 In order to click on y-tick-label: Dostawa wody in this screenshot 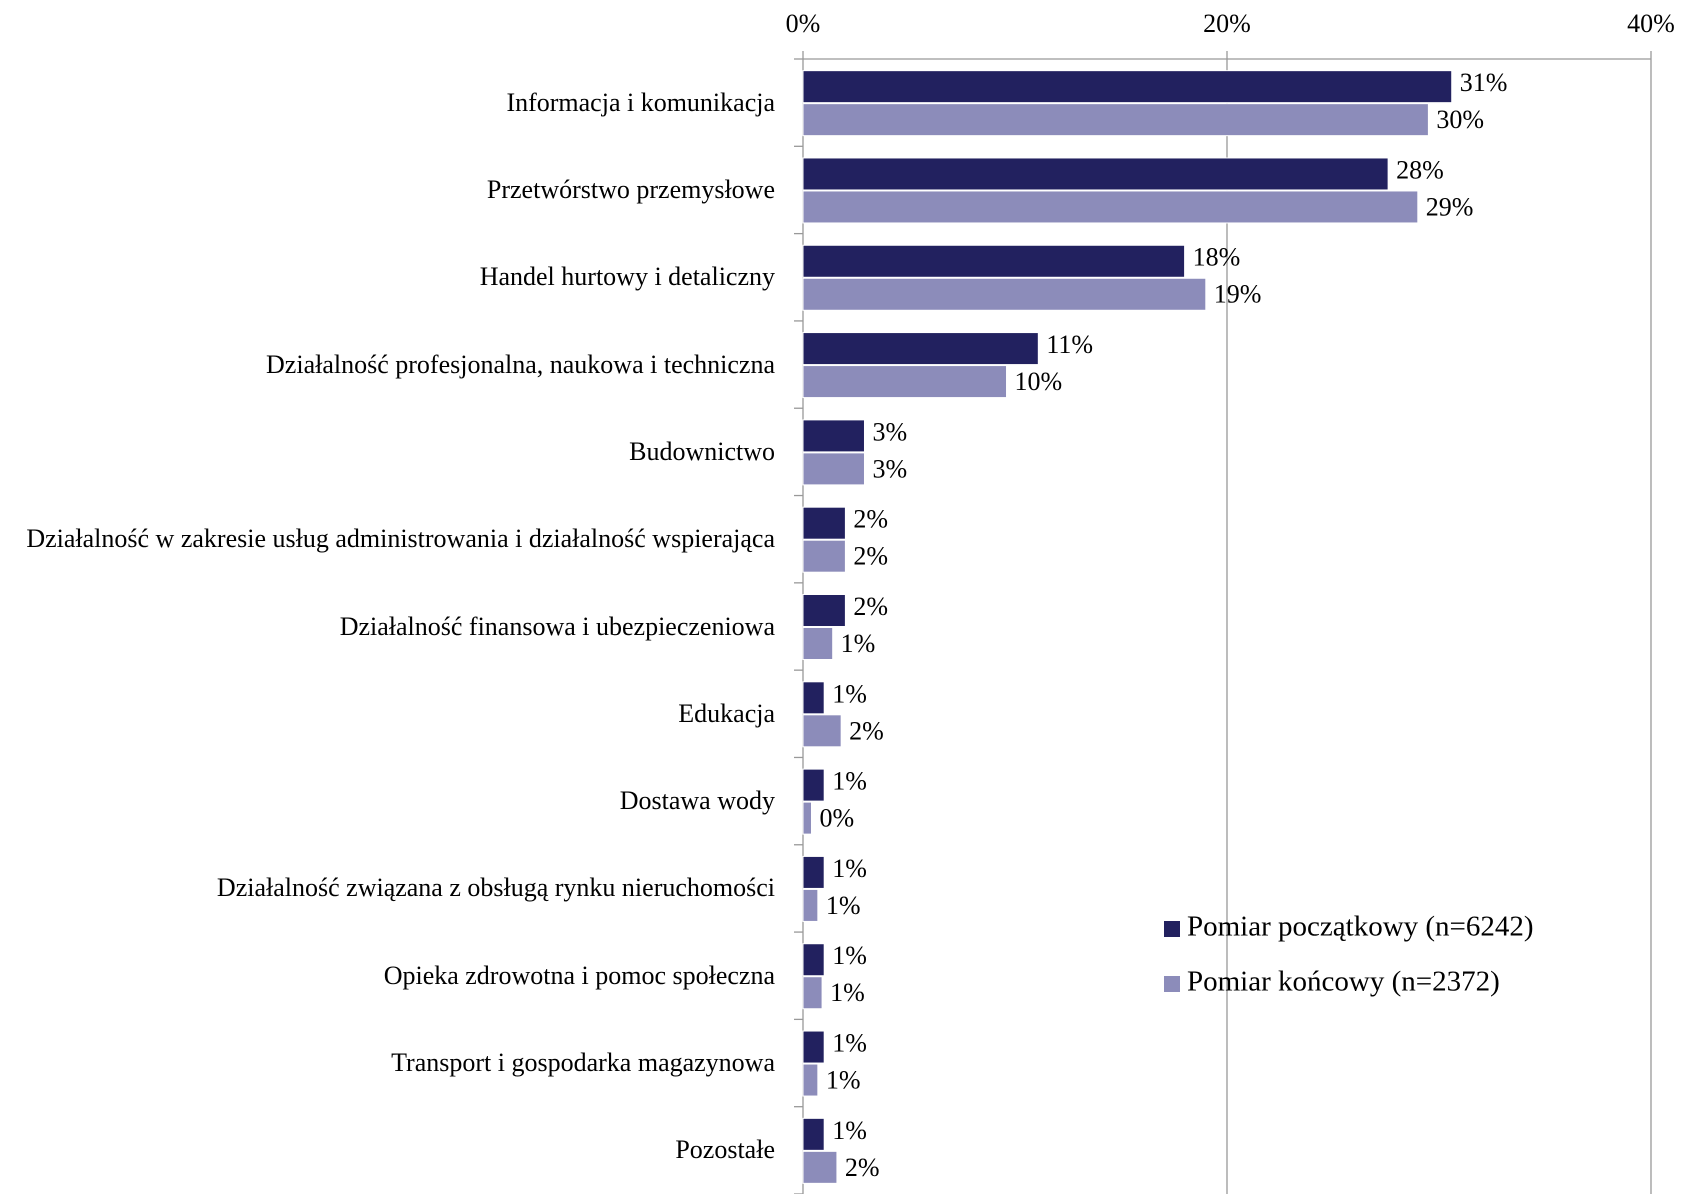, I will do `click(697, 801)`.